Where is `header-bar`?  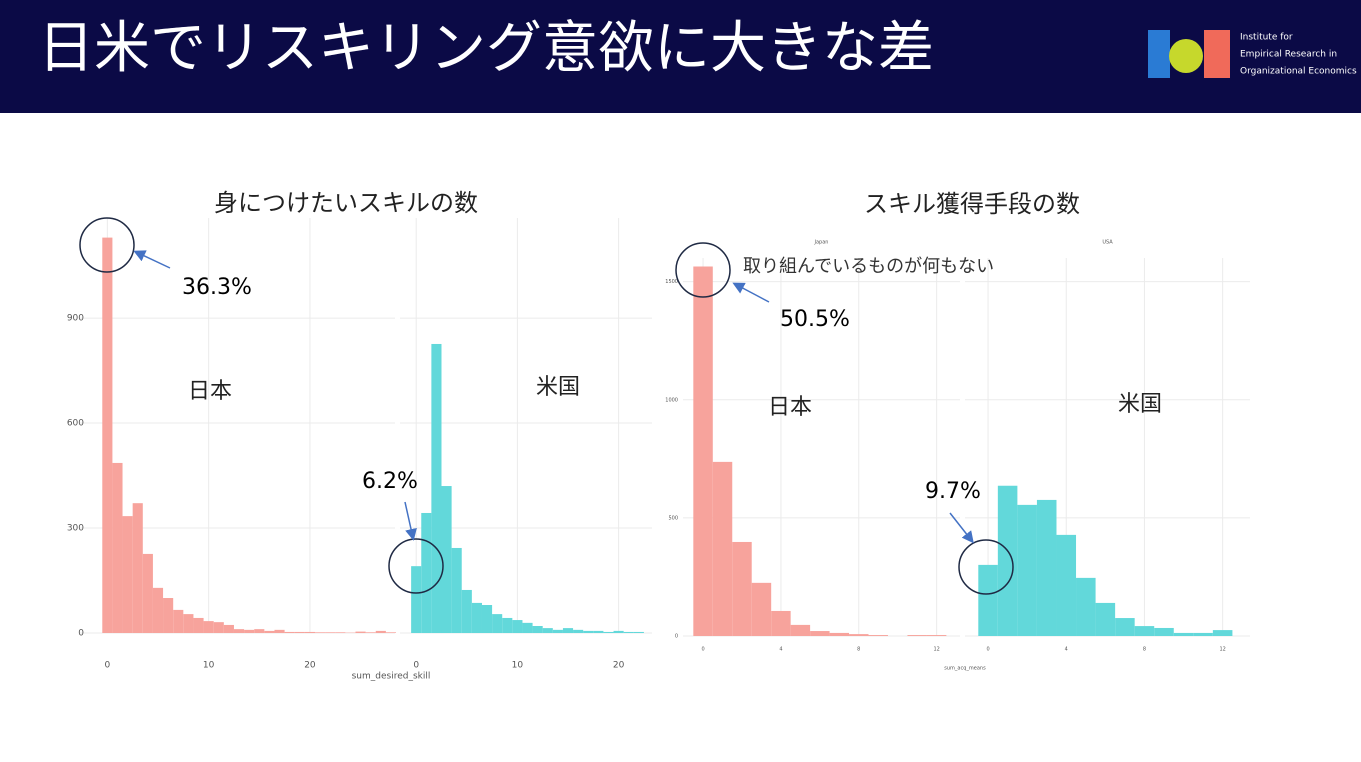
header-bar is located at coordinates (680, 56).